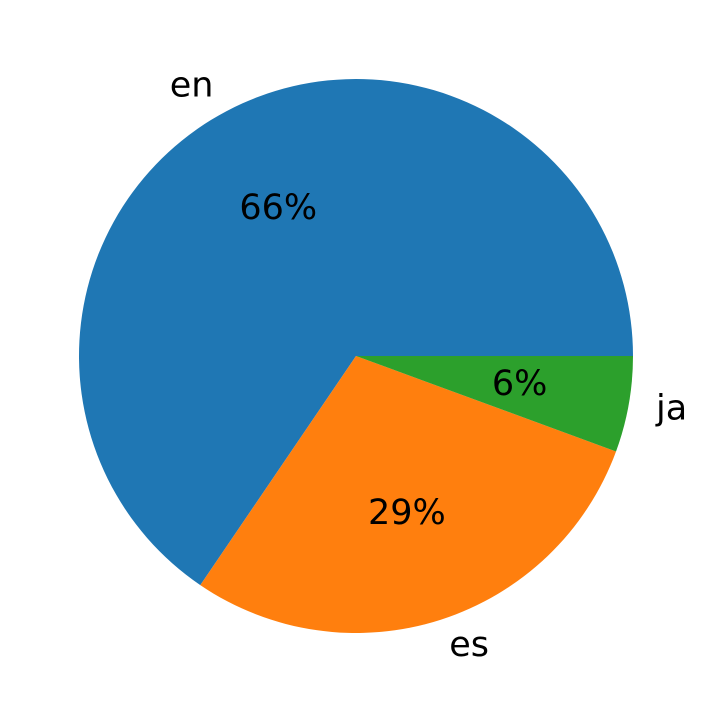 The width and height of the screenshot is (712, 713). Describe the element at coordinates (192, 86) in the screenshot. I see `slice-label-en: en` at that location.